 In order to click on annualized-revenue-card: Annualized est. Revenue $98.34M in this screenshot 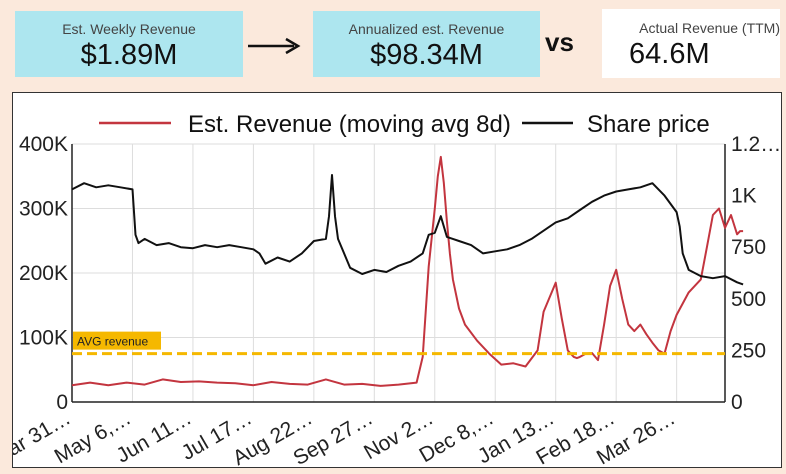, I will do `click(426, 44)`.